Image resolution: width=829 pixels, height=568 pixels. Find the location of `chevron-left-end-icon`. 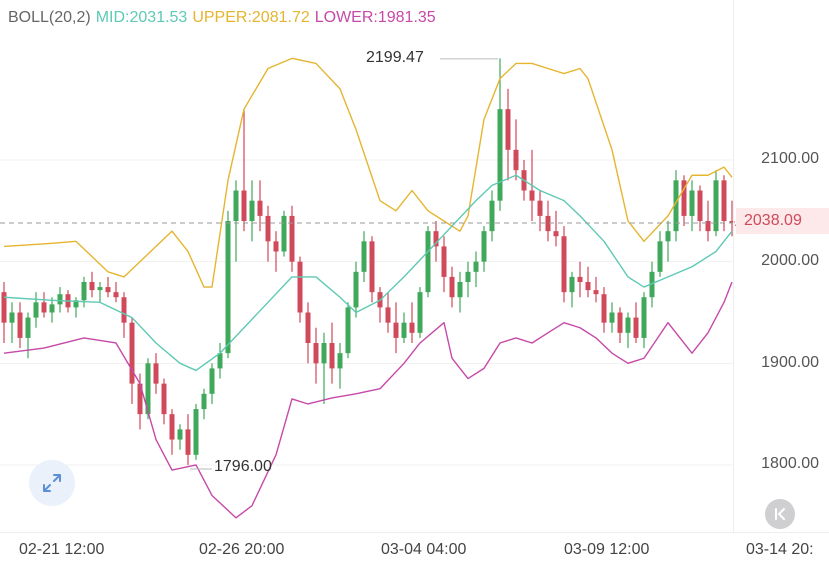

chevron-left-end-icon is located at coordinates (780, 514).